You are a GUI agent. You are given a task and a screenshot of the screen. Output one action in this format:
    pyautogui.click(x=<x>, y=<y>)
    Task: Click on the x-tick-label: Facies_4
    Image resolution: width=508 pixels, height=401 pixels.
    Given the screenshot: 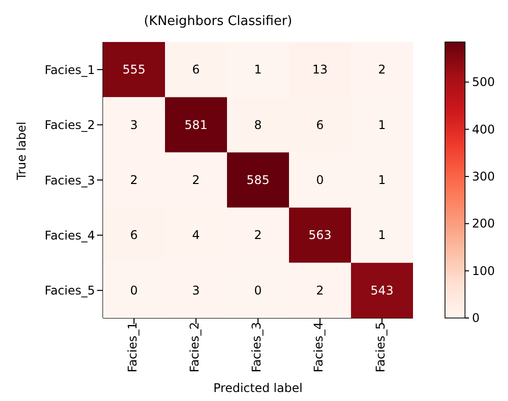 What is the action you would take?
    pyautogui.click(x=319, y=347)
    